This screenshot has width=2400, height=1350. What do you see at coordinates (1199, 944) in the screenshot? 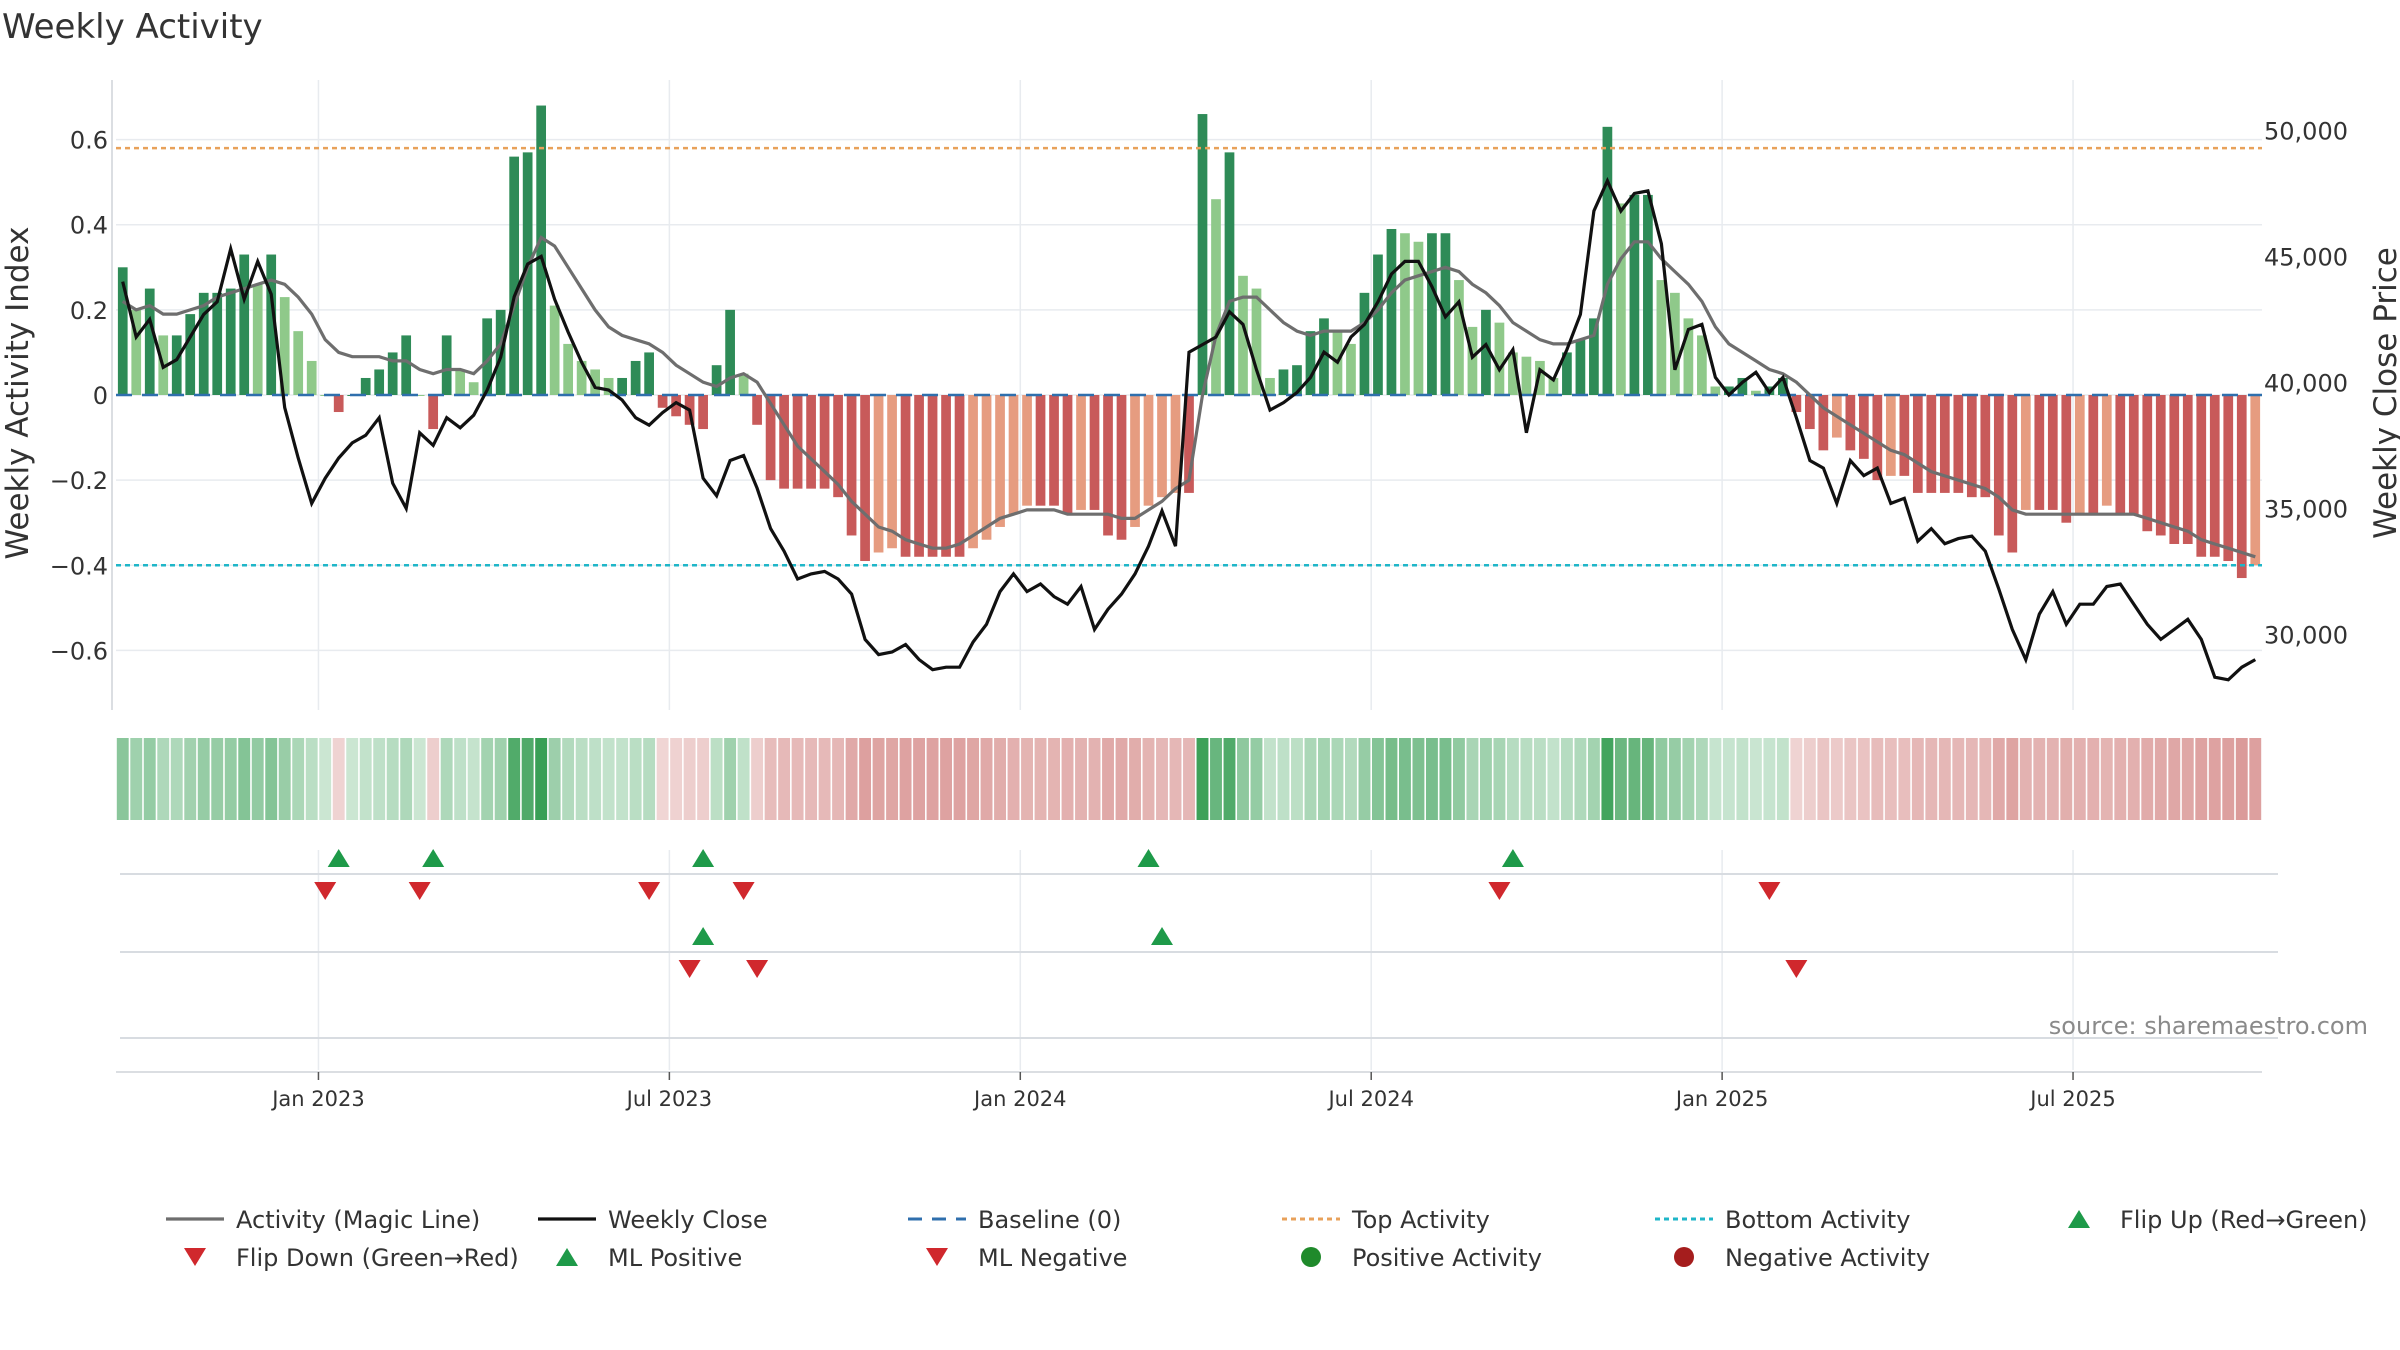
I see `flip-markers` at bounding box center [1199, 944].